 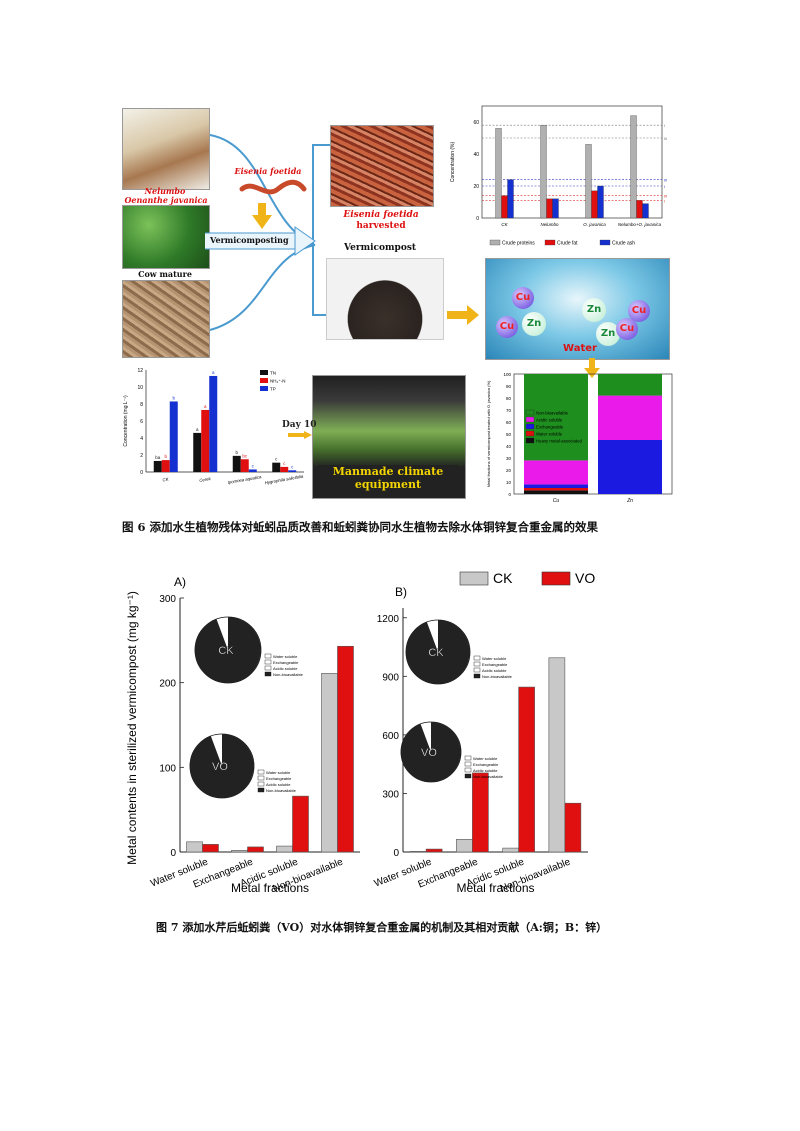 I want to click on y-tick-label: 600, so click(x=390, y=736).